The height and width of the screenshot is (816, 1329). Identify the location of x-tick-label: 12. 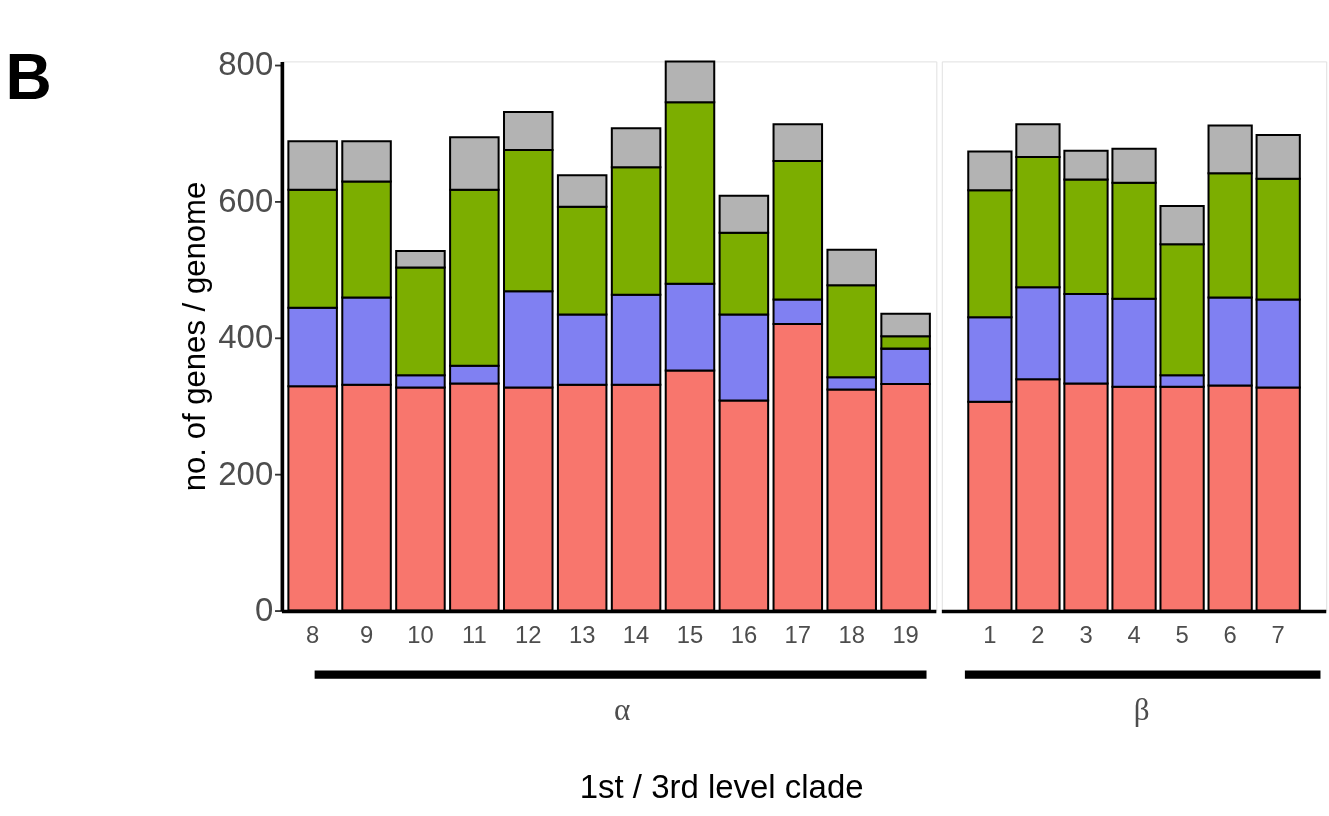
(528, 635).